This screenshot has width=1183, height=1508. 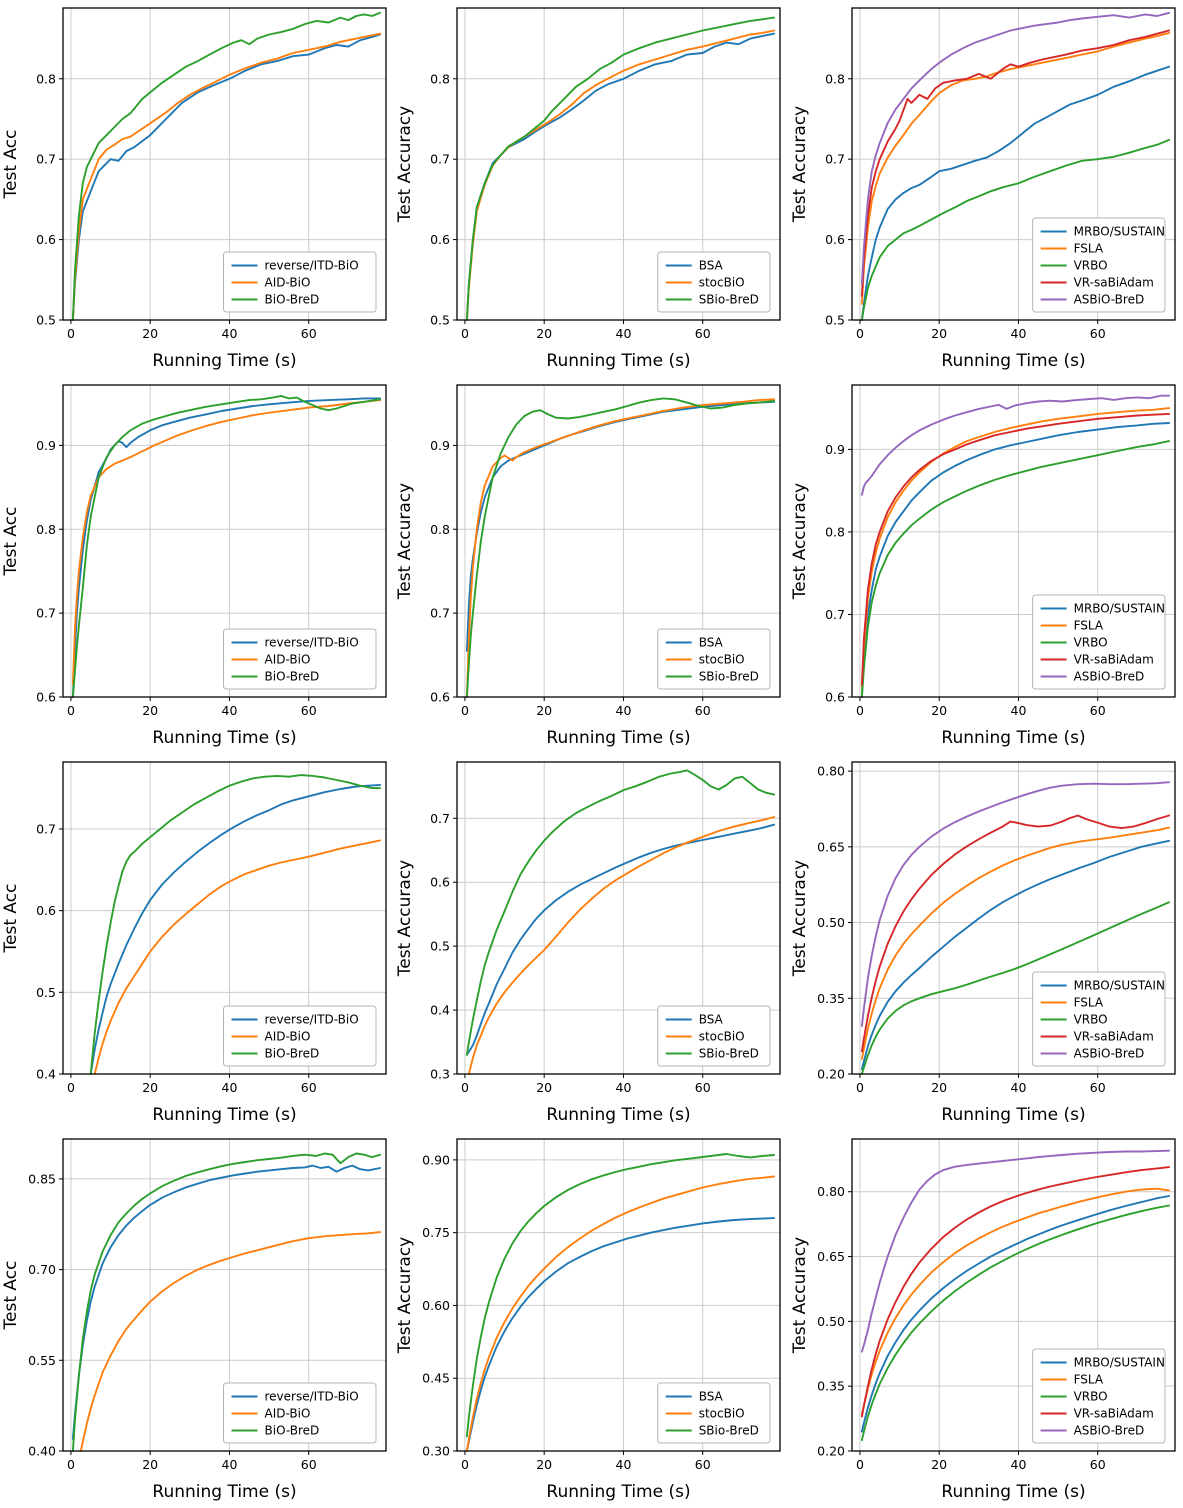 I want to click on y-tick-label: 0.30, so click(x=437, y=1451).